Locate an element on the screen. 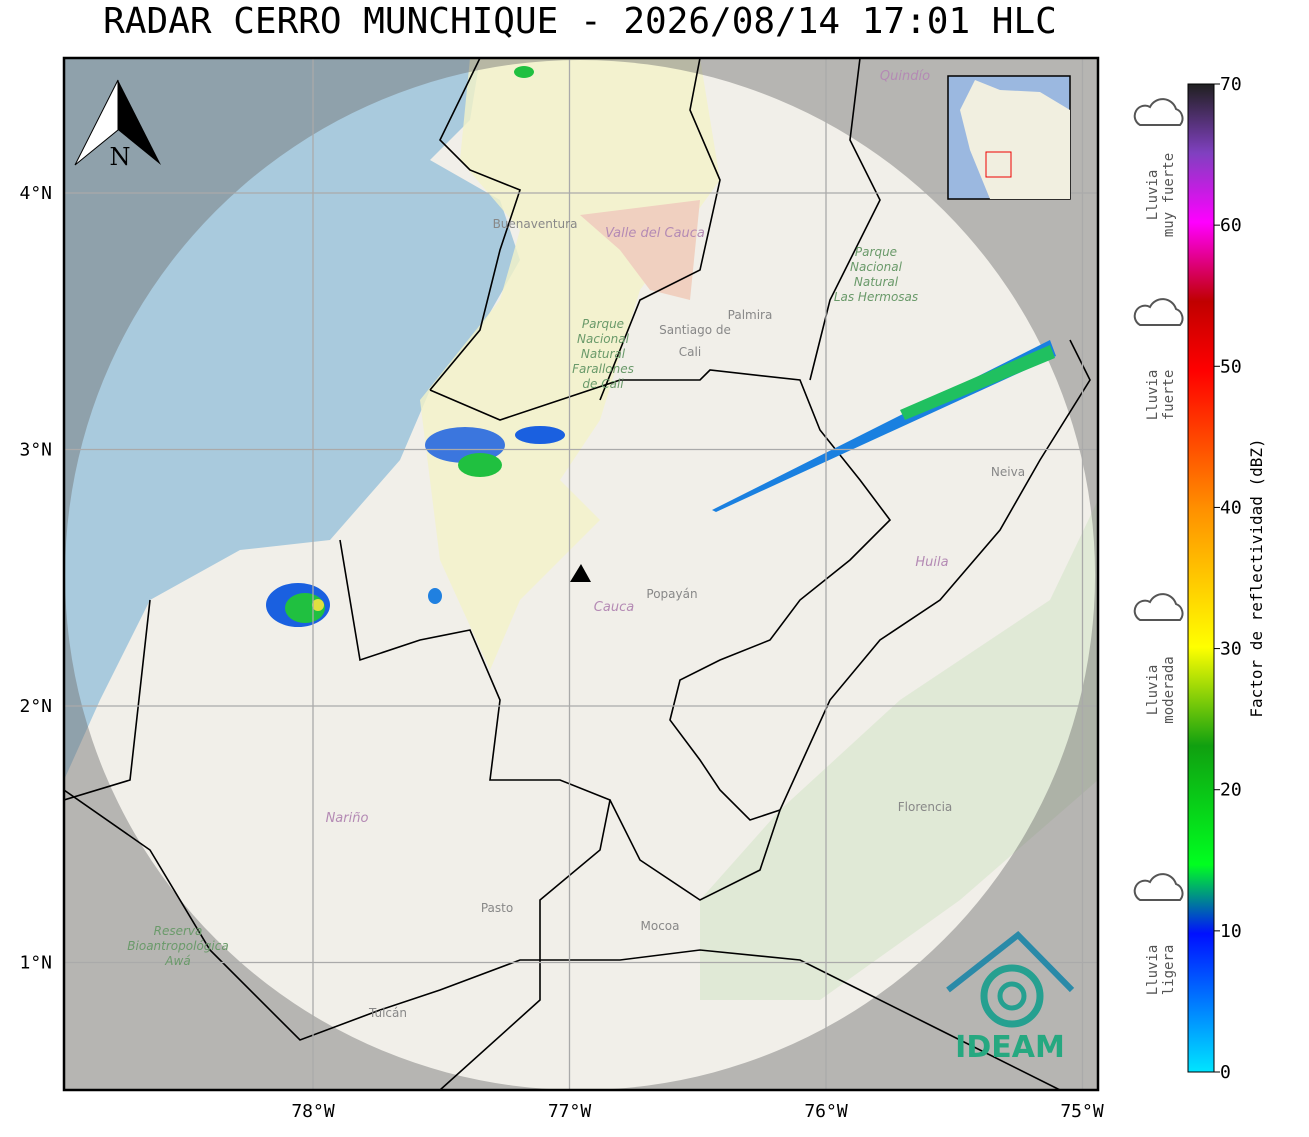  category-label: ligera is located at coordinates (1169, 970).